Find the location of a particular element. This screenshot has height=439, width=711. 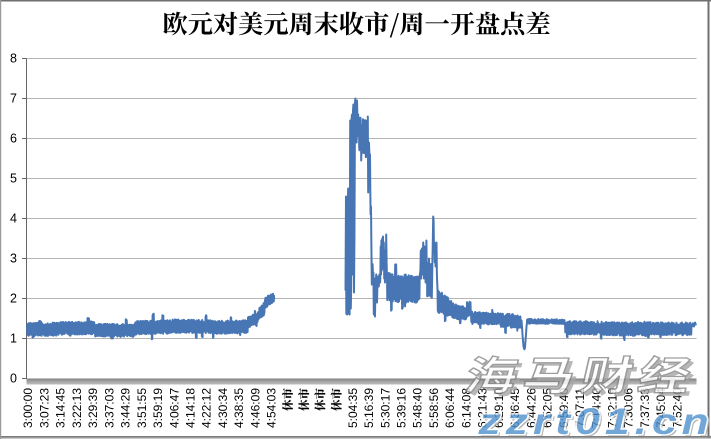

svg-text: 3:07:23 is located at coordinates (44, 408).